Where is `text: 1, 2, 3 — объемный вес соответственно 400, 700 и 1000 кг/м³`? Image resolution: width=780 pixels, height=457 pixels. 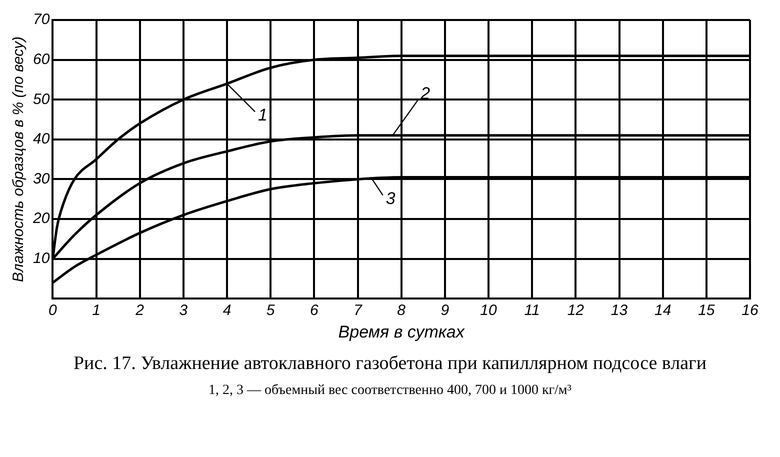
text: 1, 2, 3 — объемный вес соответственно 400, 700 и 1000 кг/м³ is located at coordinates (389, 391).